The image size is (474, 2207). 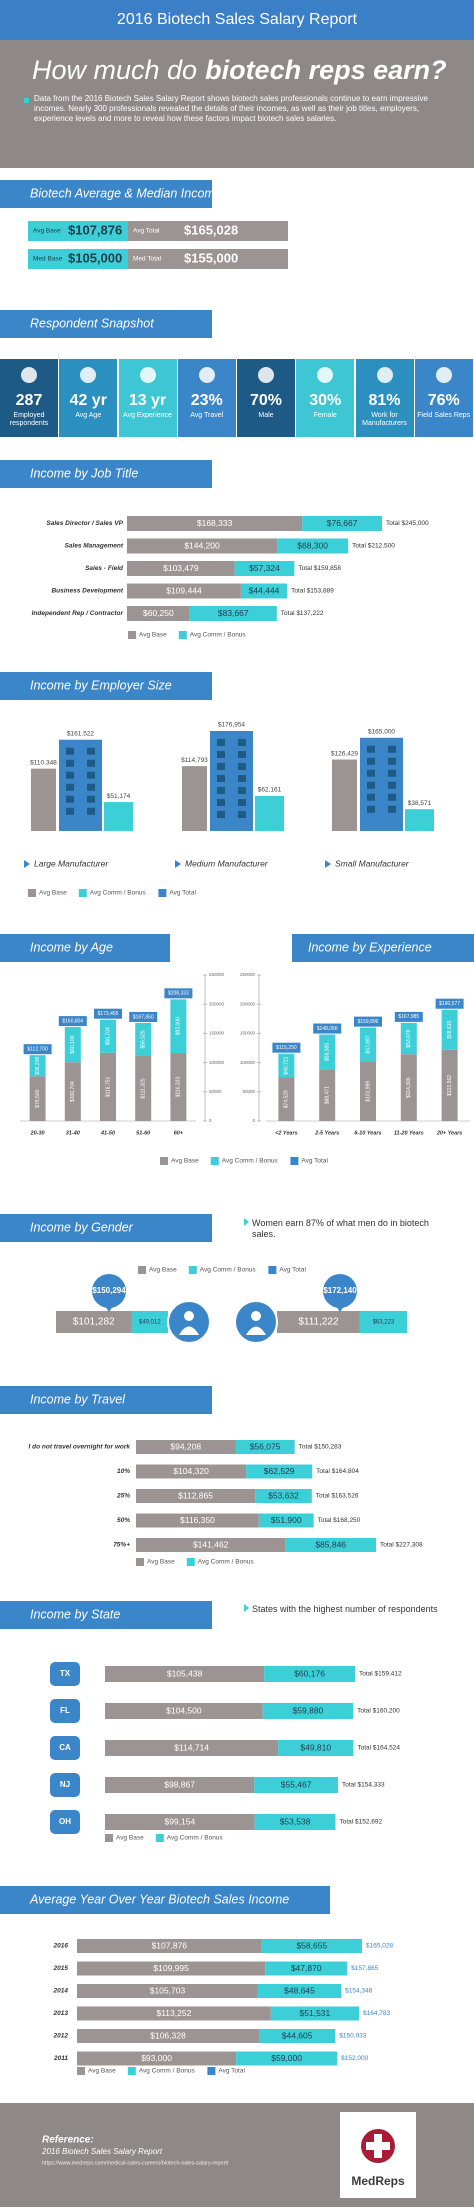 I want to click on value-label: $57,897, so click(x=368, y=1044).